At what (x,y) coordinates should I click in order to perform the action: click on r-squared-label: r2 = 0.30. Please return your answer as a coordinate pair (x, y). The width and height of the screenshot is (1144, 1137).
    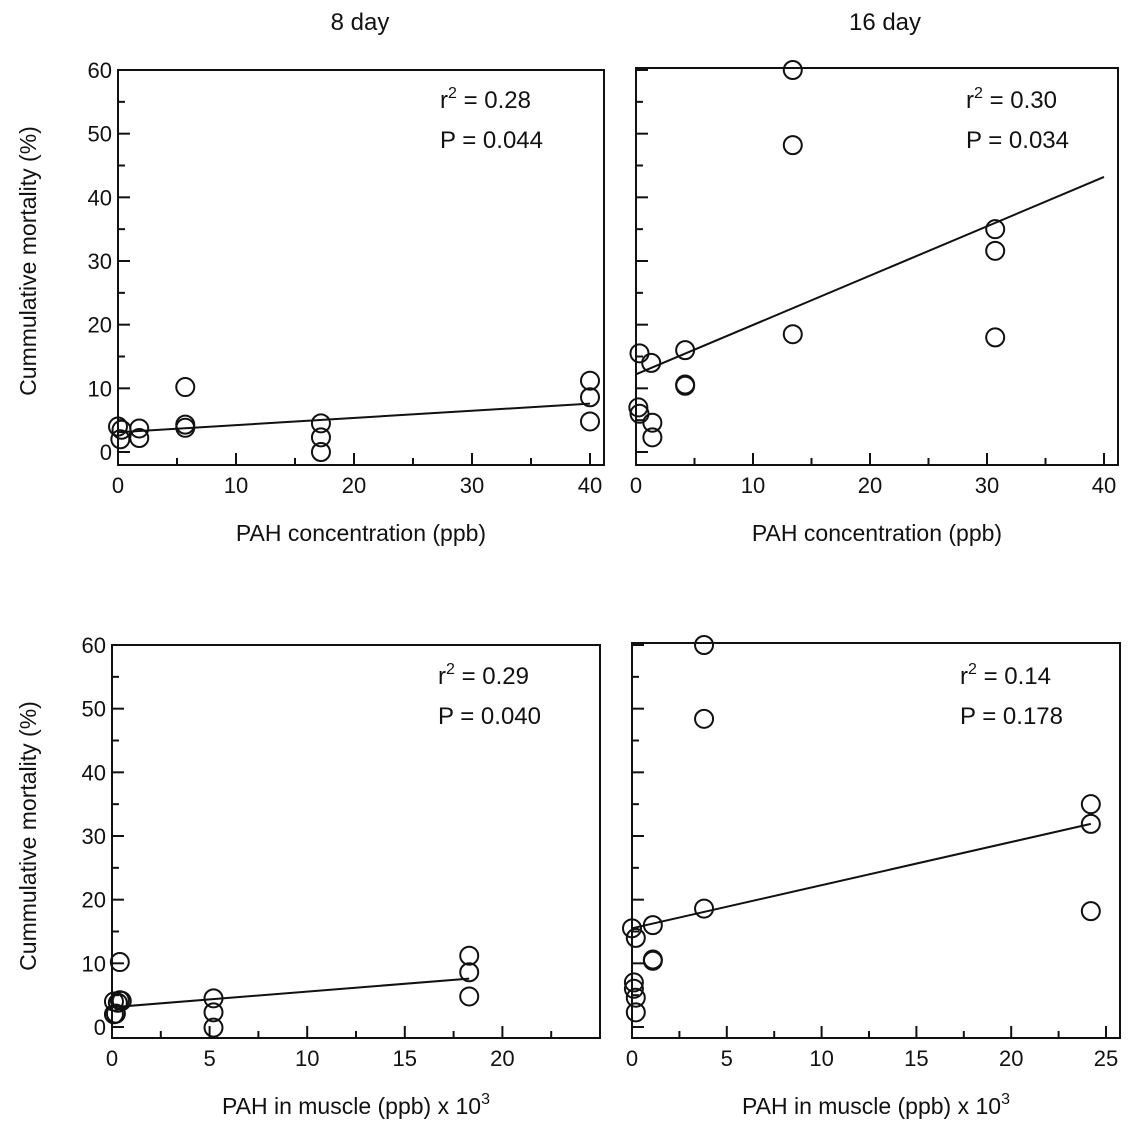
    Looking at the image, I should click on (1011, 99).